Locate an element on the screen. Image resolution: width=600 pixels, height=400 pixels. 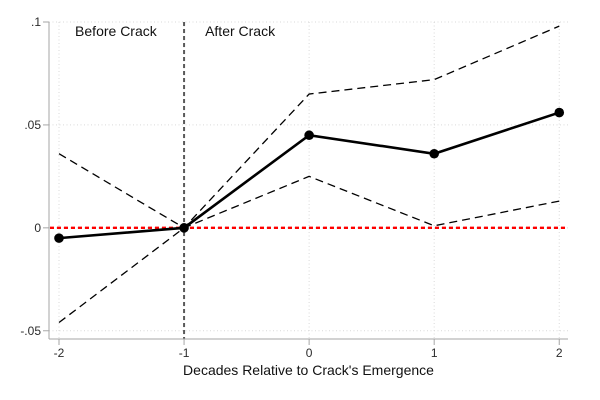
y-tick-label: .05 is located at coordinates (32, 124).